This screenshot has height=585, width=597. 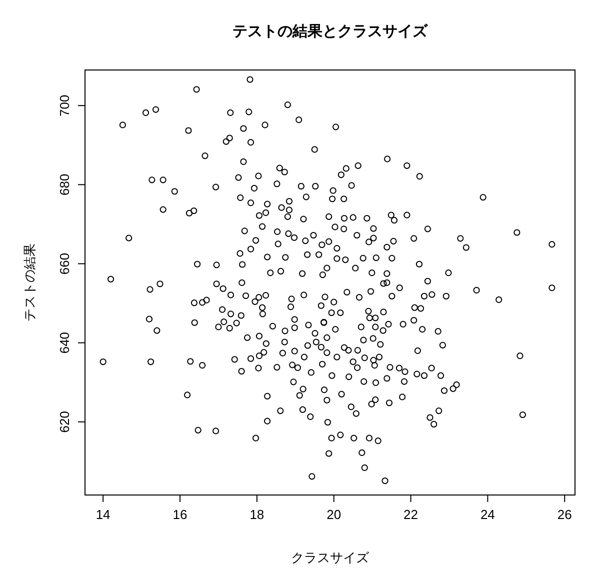 I want to click on x-axis-title: クラスサイズ, so click(x=330, y=557).